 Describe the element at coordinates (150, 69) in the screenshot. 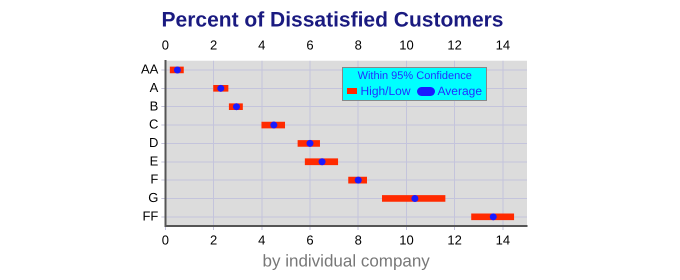

I see `y-tick-label: AA` at that location.